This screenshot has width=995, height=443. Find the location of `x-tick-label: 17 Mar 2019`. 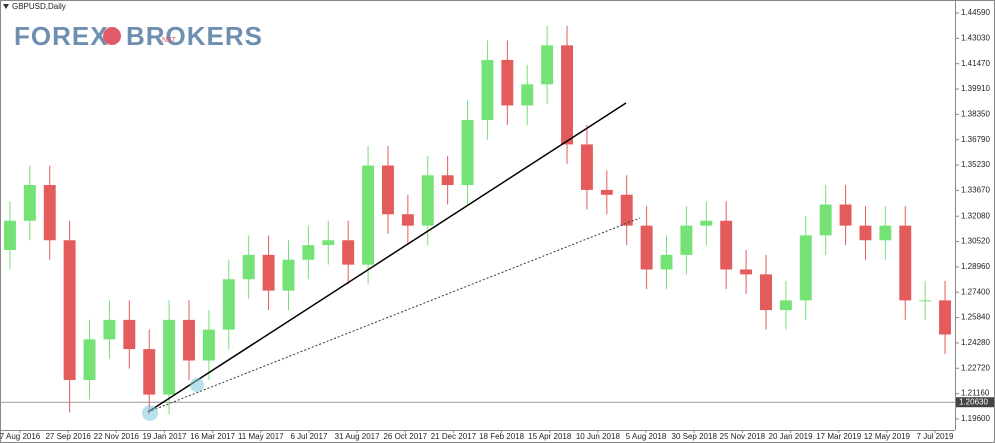

x-tick-label: 17 Mar 2019 is located at coordinates (838, 436).